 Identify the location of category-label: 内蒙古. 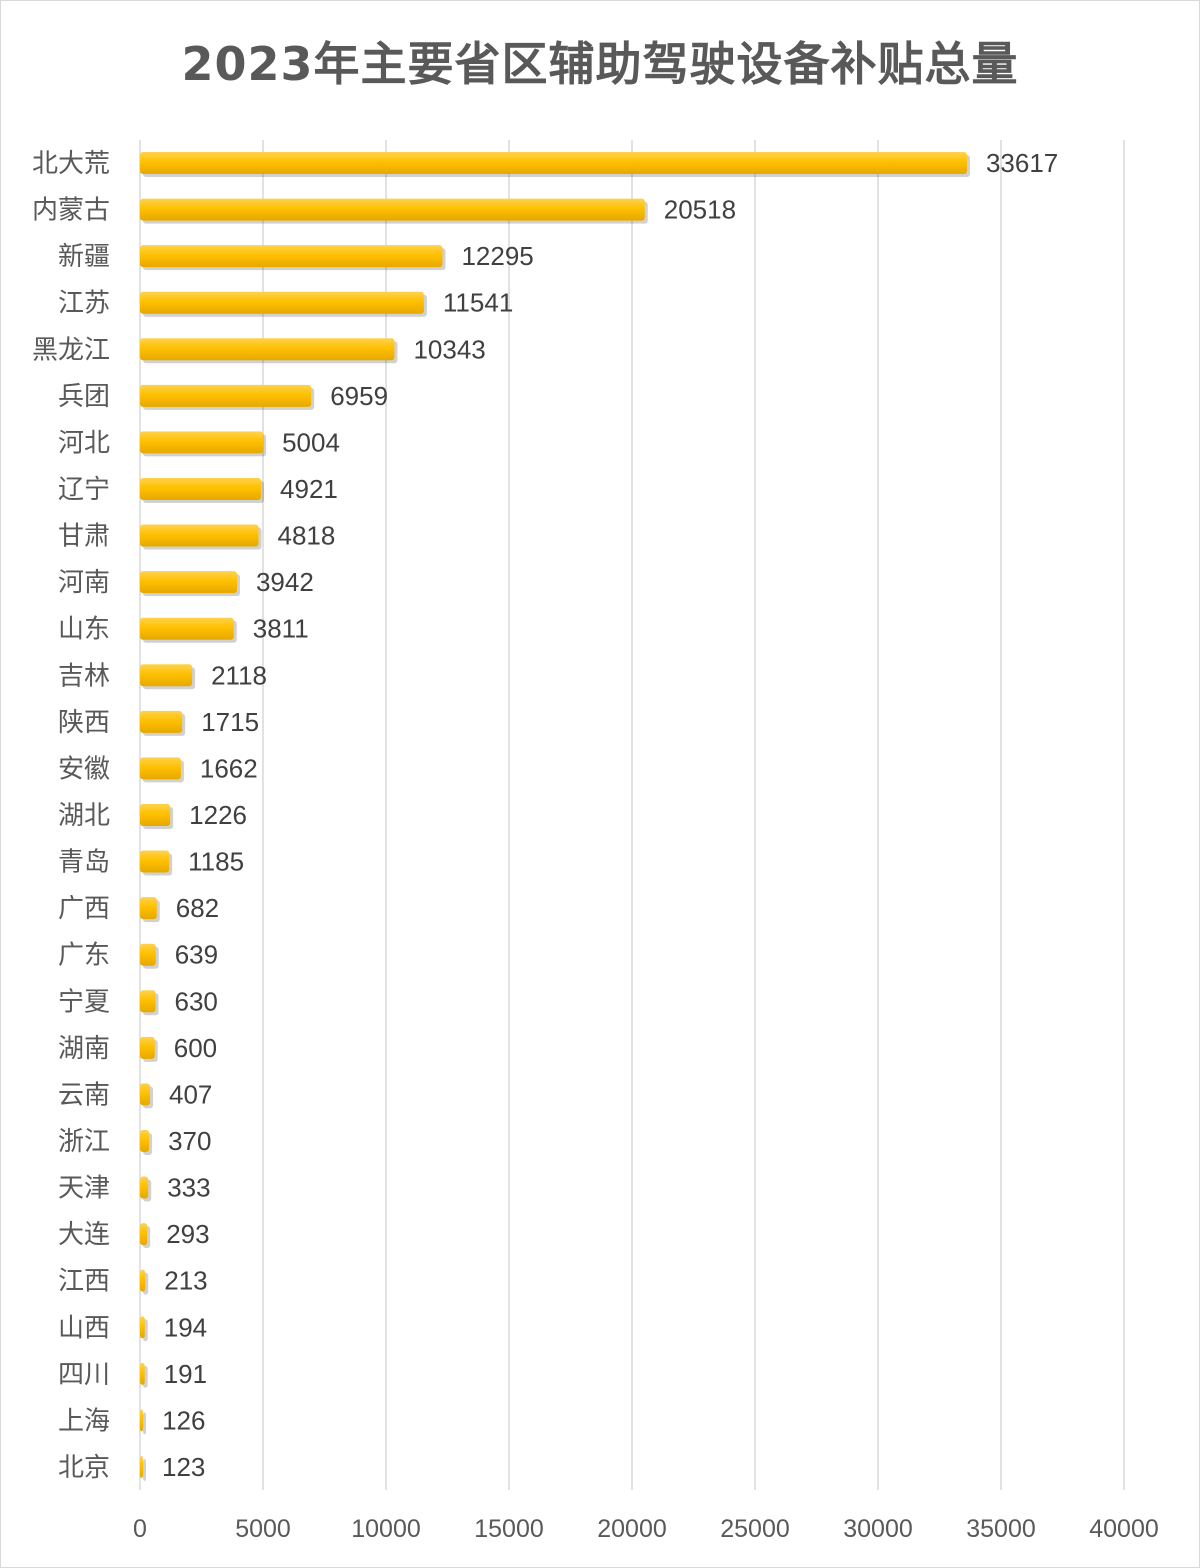
(71, 211).